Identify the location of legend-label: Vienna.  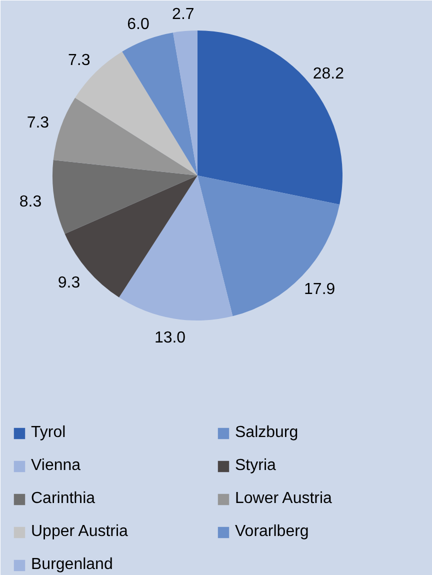
(56, 466).